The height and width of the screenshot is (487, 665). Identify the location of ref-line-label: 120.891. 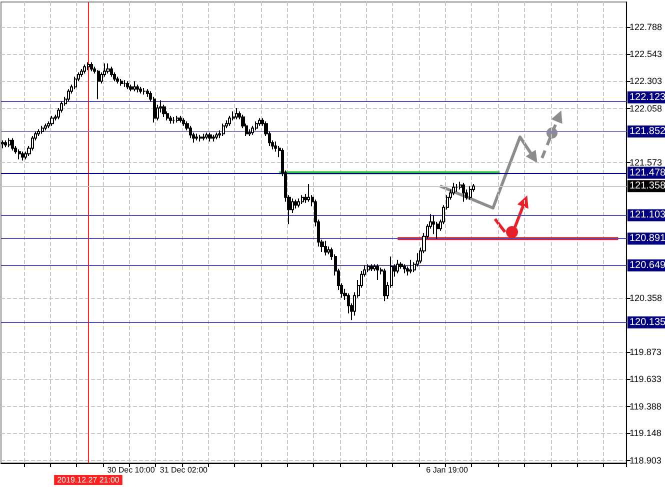
(647, 238).